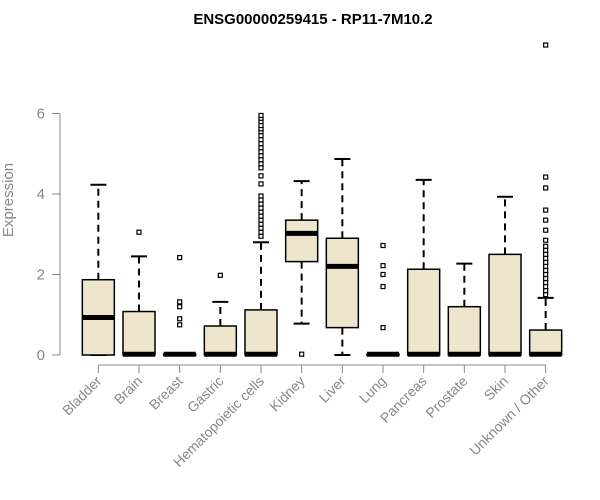 This screenshot has height=500, width=600. What do you see at coordinates (312, 19) in the screenshot?
I see `chart-title: ENSG00000259415 - RP11-7M10.2` at bounding box center [312, 19].